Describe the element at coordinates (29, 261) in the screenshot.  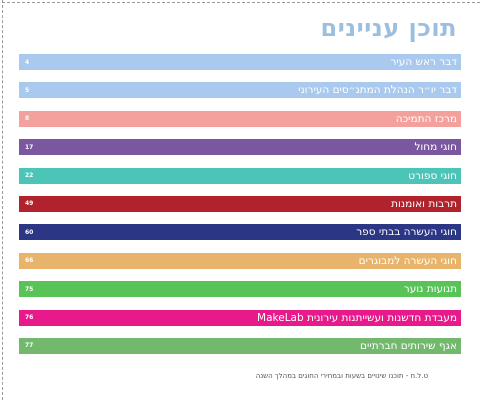
I see `toc-page-number: 66` at that location.